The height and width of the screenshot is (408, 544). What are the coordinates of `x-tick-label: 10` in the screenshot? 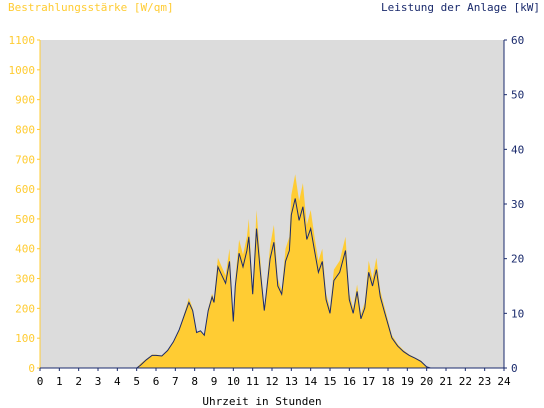 It's located at (233, 381).